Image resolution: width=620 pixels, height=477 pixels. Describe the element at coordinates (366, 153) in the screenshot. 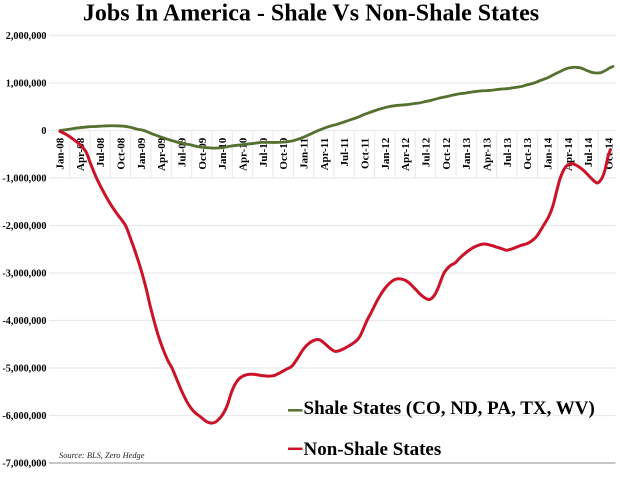

I see `svg-text: Oct-11` at that location.